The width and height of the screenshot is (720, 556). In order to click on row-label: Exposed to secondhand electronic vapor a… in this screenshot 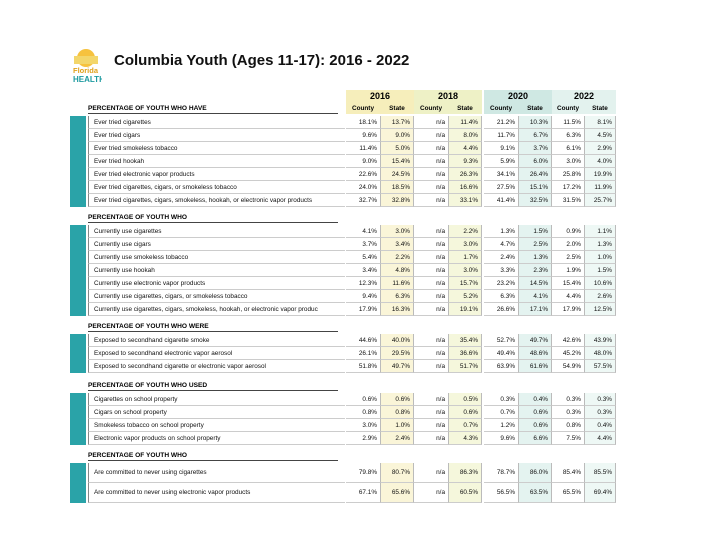, I will do `click(216, 353)`.